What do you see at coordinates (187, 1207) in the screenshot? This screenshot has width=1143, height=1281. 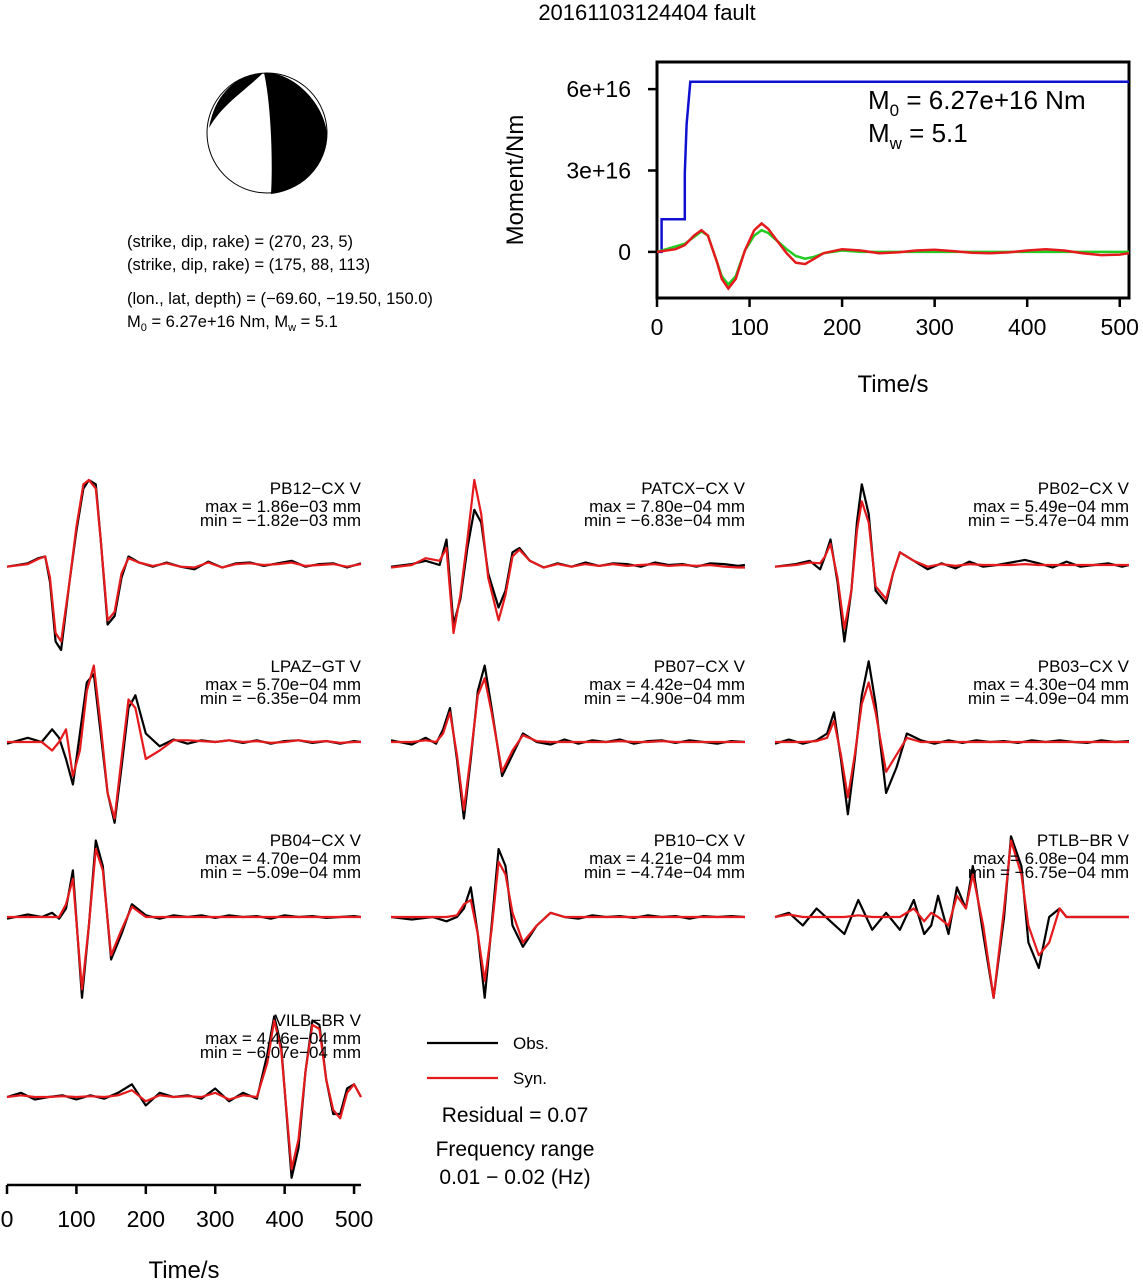 I see `waveform-time-axis: 0 100 200 300 400 500` at bounding box center [187, 1207].